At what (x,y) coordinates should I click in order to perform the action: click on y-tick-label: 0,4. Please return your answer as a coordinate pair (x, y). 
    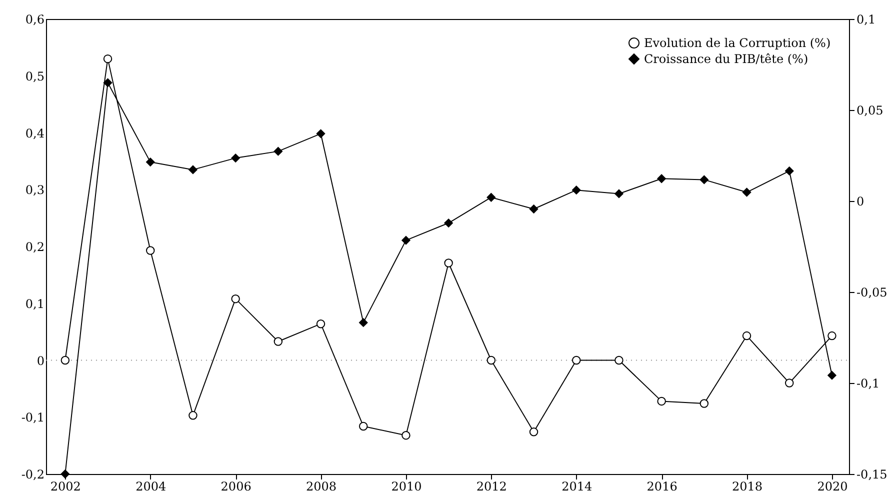
    Looking at the image, I should click on (35, 133).